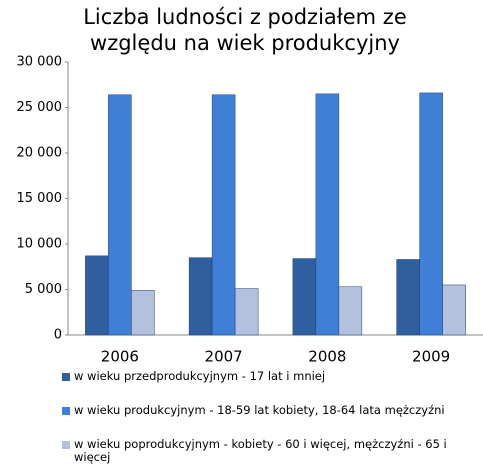 The image size is (483, 474). What do you see at coordinates (120, 357) in the screenshot?
I see `x-tick-label: 2006` at bounding box center [120, 357].